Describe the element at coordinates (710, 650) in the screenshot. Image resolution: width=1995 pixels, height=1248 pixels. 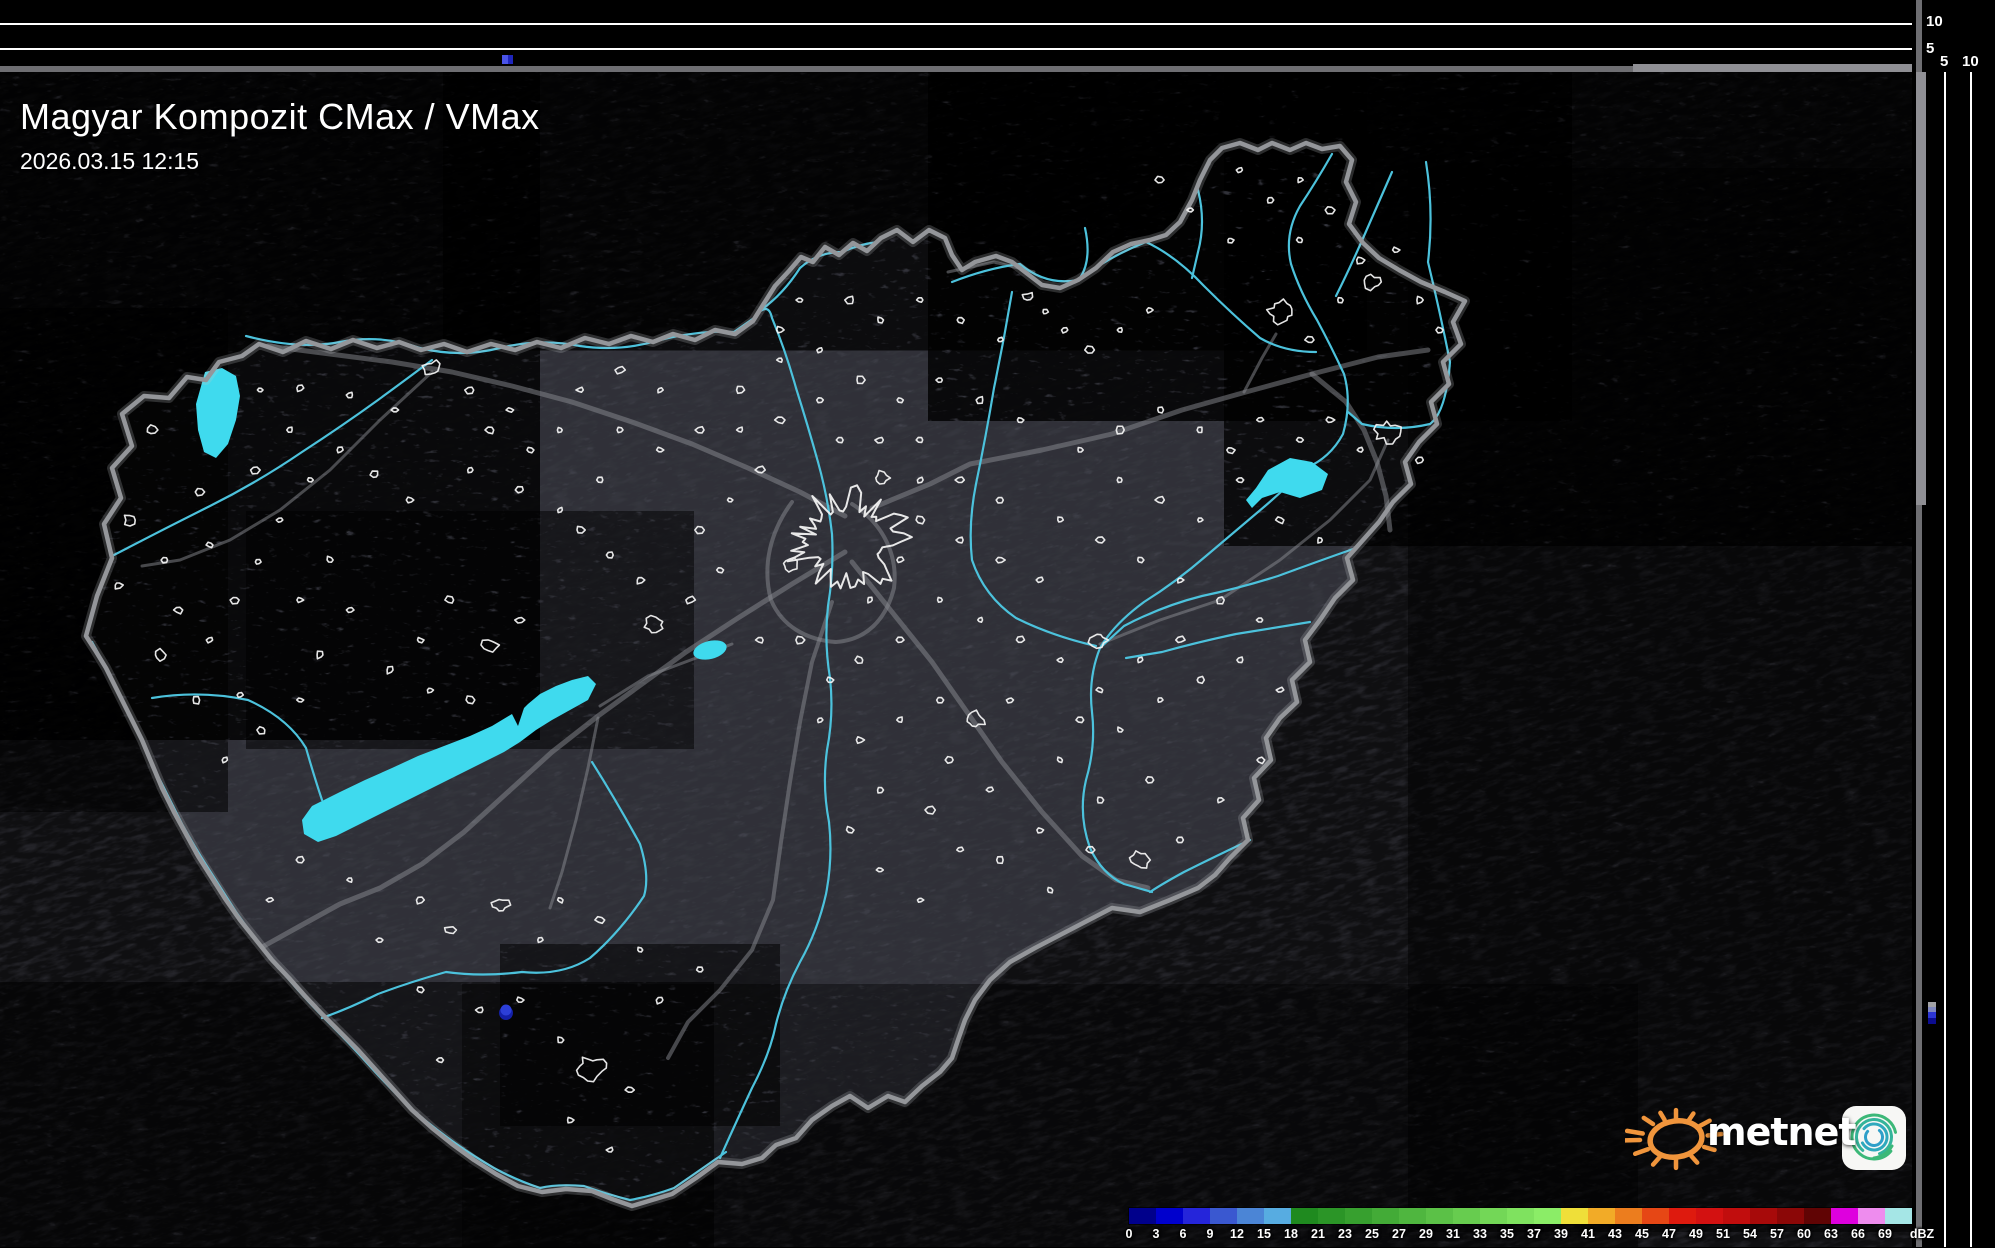
I see `lake-velence` at that location.